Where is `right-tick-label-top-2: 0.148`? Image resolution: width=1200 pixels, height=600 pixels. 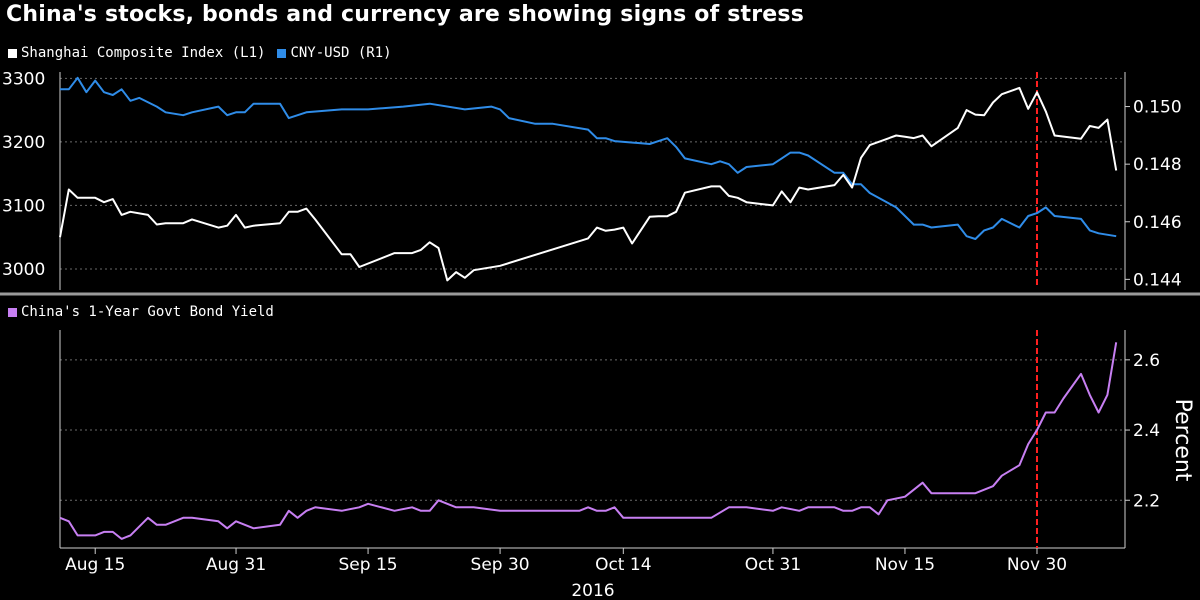
right-tick-label-top-2: 0.148 is located at coordinates (1157, 165).